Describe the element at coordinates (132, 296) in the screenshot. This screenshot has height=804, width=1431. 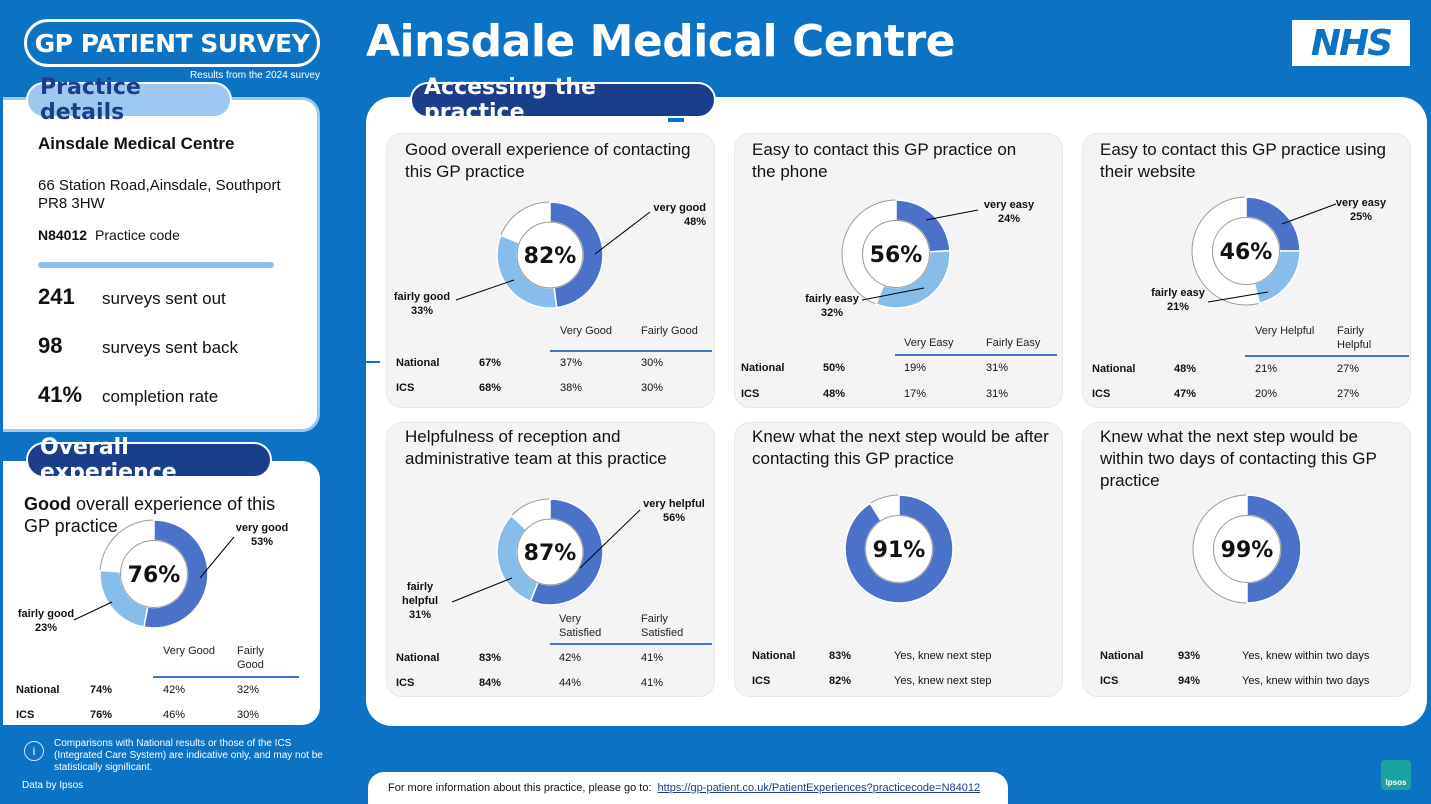
I see `stat-surveys-sent: 241 surveys sent out` at that location.